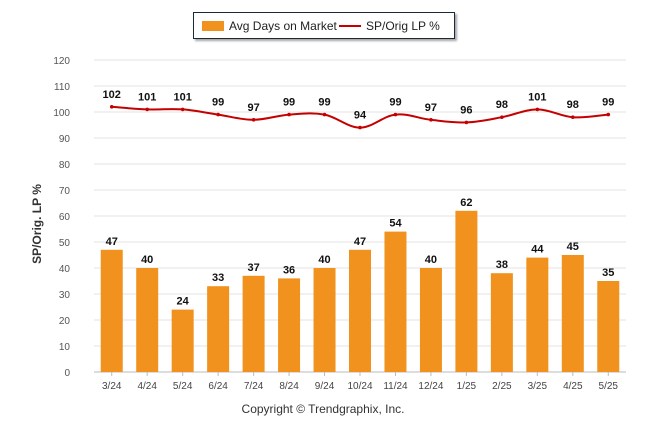 The height and width of the screenshot is (434, 646). What do you see at coordinates (325, 386) in the screenshot?
I see `x-tick-label: 9/24` at bounding box center [325, 386].